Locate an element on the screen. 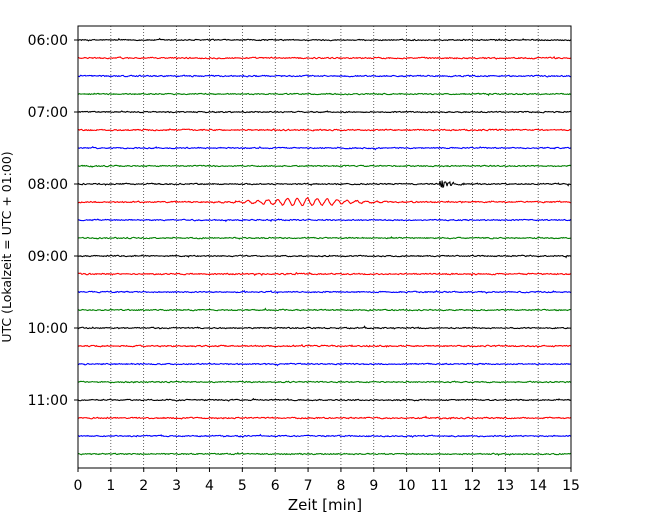 The image size is (650, 520). y-tick-label: 10:00 is located at coordinates (48, 329).